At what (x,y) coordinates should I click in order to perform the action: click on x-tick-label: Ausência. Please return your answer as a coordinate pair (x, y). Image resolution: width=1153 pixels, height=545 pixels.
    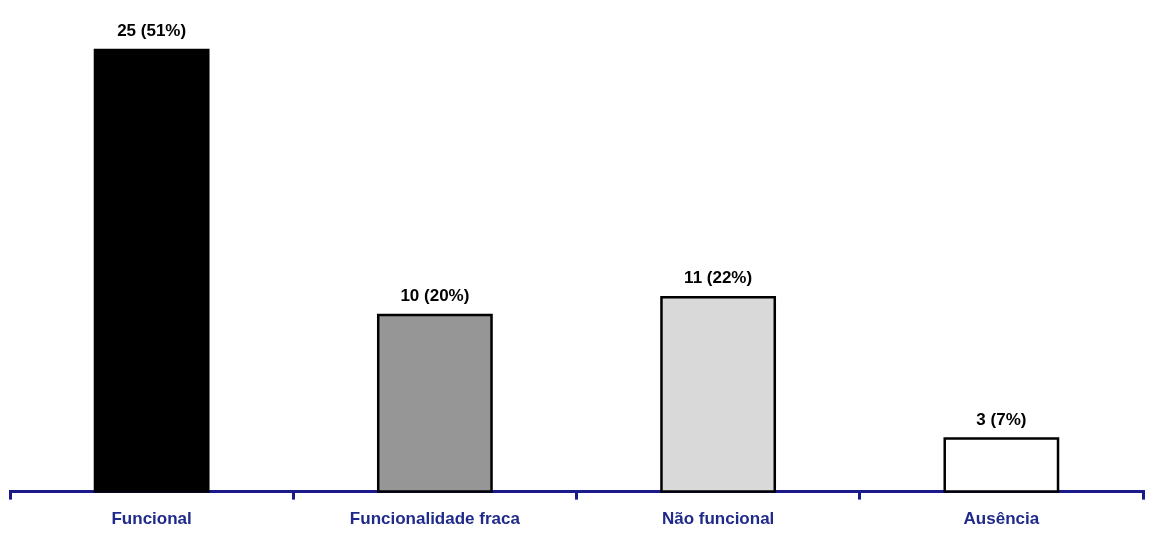
    Looking at the image, I should click on (1001, 519).